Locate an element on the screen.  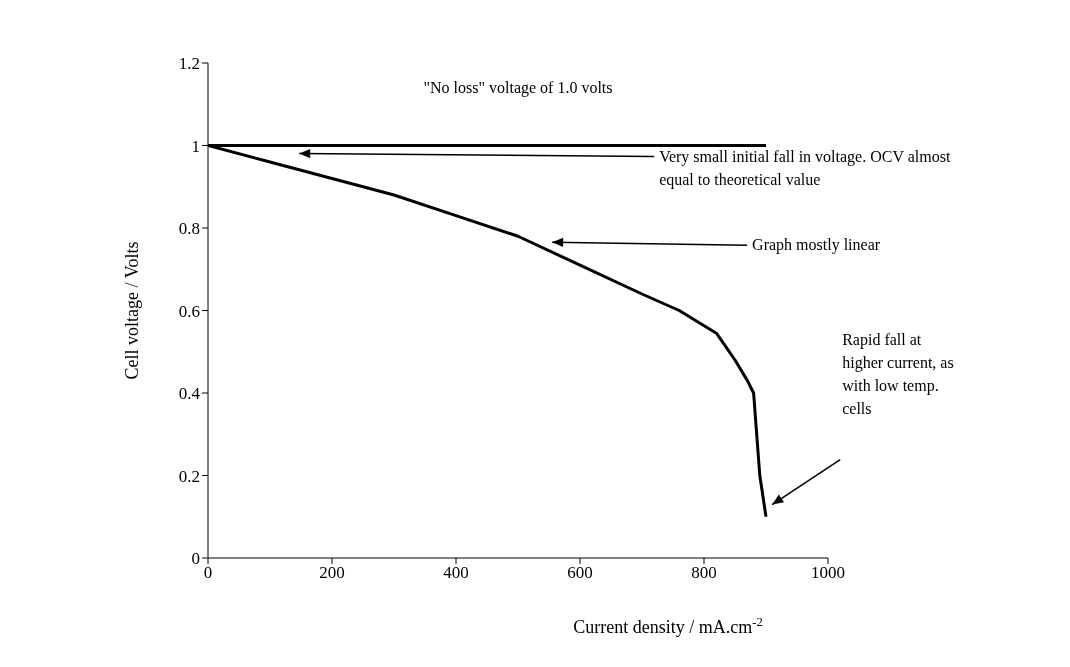
y-tick-label: 0 is located at coordinates (195, 559).